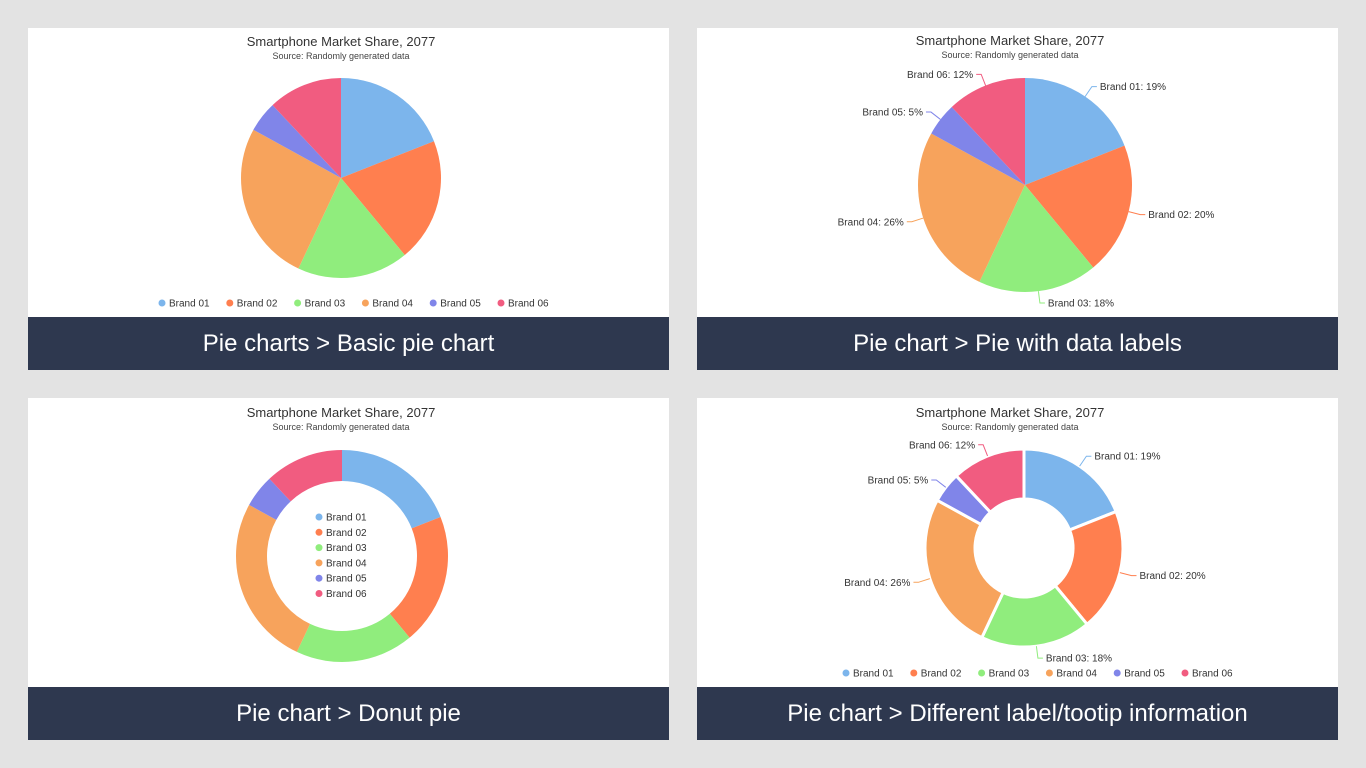  I want to click on data-label-brand-06: Brand 06: 12%, so click(942, 445).